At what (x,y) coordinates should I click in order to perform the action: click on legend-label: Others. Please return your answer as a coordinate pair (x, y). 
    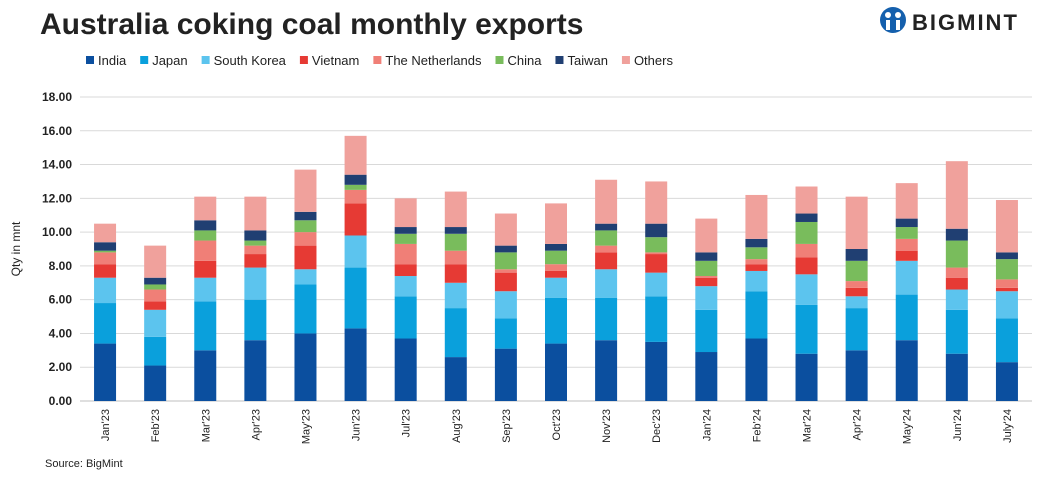
    Looking at the image, I should click on (654, 60).